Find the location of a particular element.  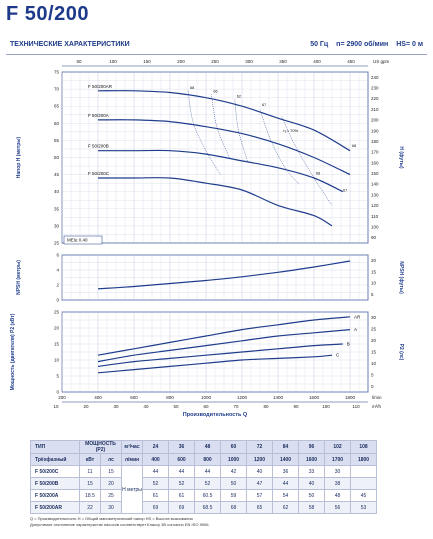

h-cell: 47 is located at coordinates (259, 483).